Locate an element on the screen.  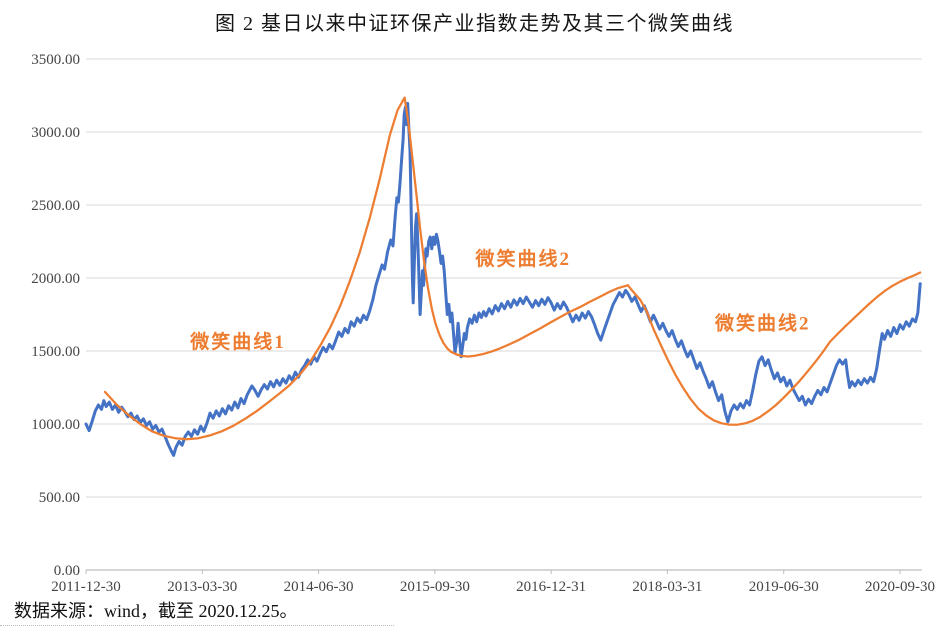
x-axis-label: 2019-06-30 is located at coordinates (784, 587).